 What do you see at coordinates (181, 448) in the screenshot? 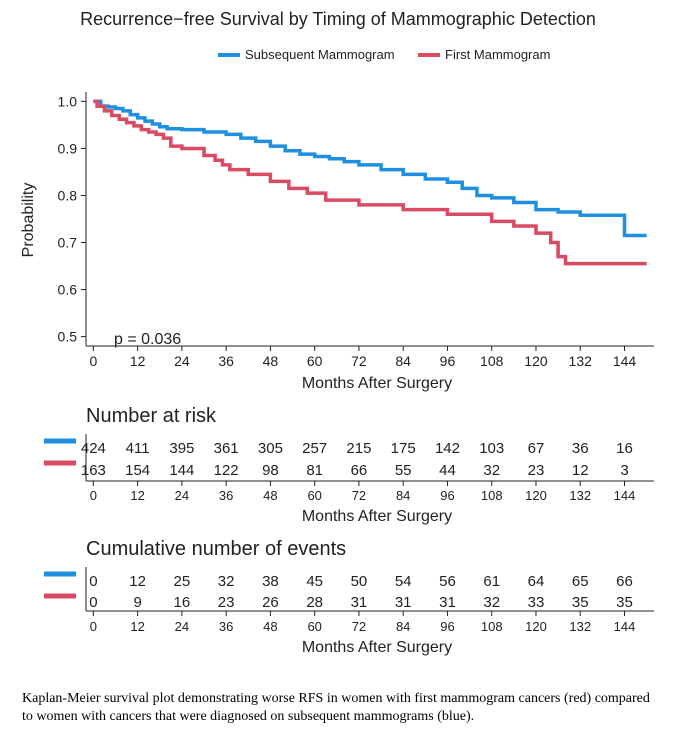
I see `risk_table-cell: 395` at bounding box center [181, 448].